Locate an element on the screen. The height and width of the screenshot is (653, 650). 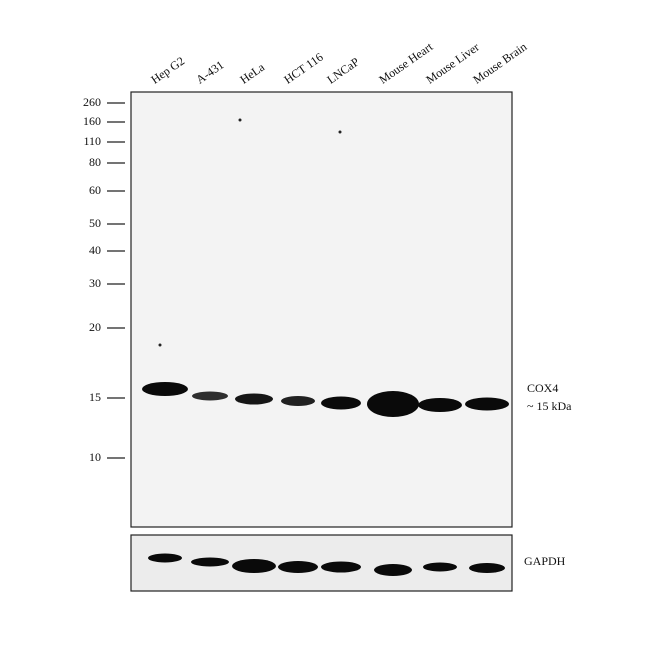
loading-control-label: GAPDH is located at coordinates (545, 561).